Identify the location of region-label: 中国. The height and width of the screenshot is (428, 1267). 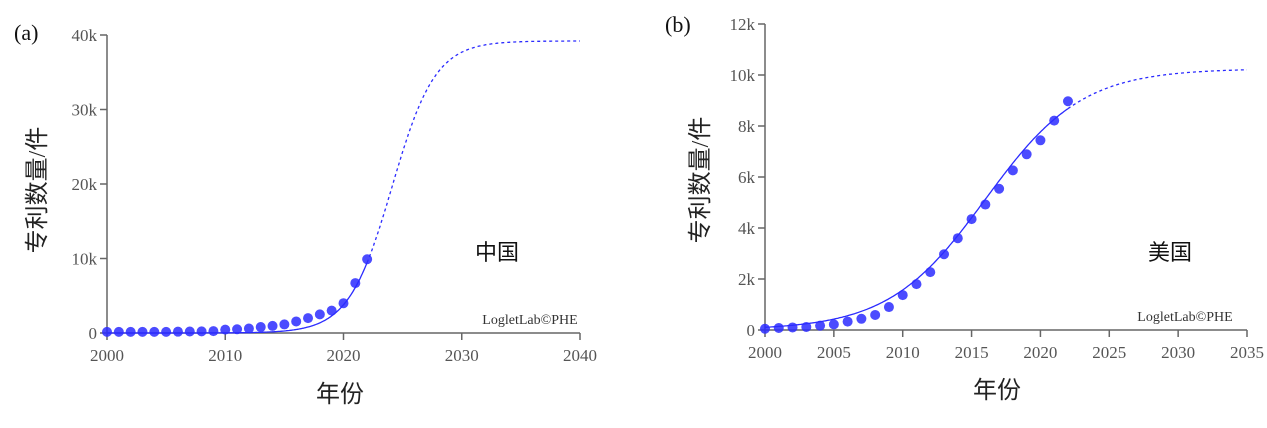
(497, 252).